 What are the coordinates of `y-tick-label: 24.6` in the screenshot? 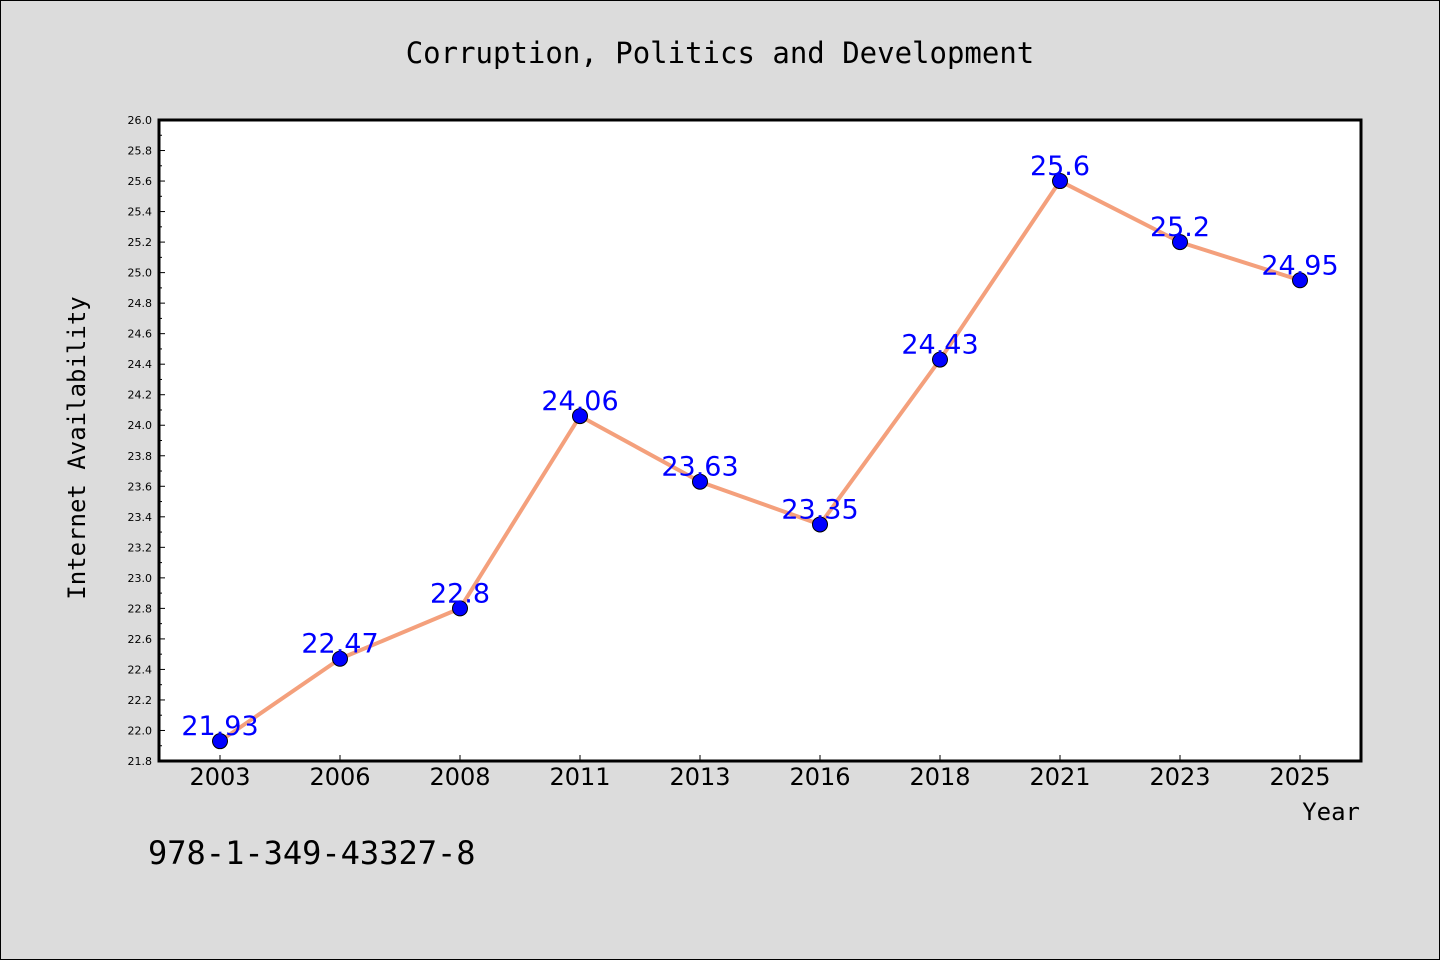 It's located at (140, 334).